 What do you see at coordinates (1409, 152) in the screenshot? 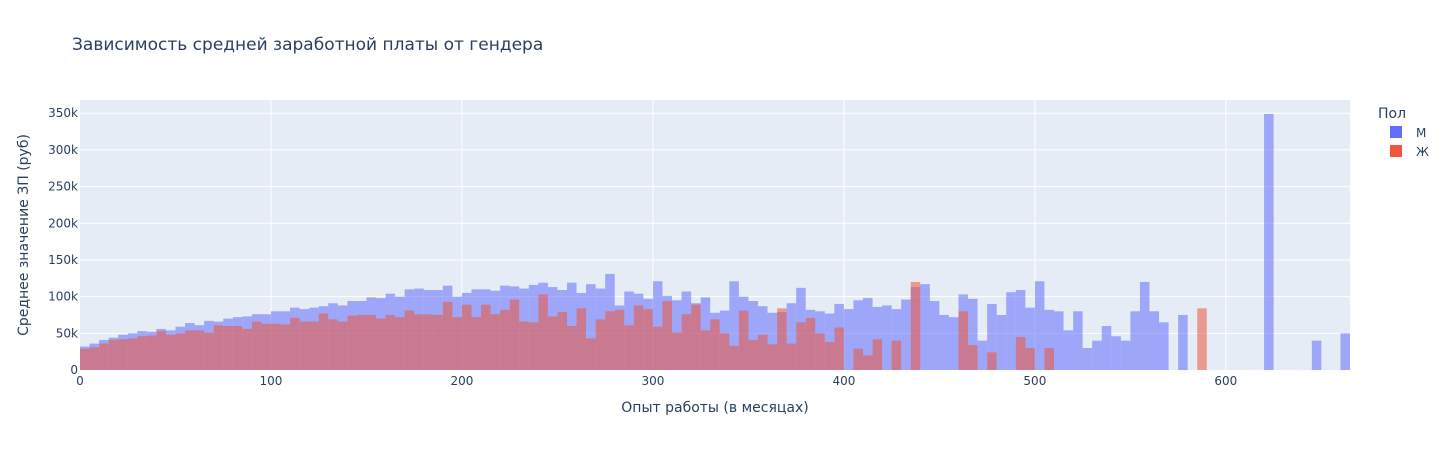
I see `legend-item-f: Ж` at bounding box center [1409, 152].